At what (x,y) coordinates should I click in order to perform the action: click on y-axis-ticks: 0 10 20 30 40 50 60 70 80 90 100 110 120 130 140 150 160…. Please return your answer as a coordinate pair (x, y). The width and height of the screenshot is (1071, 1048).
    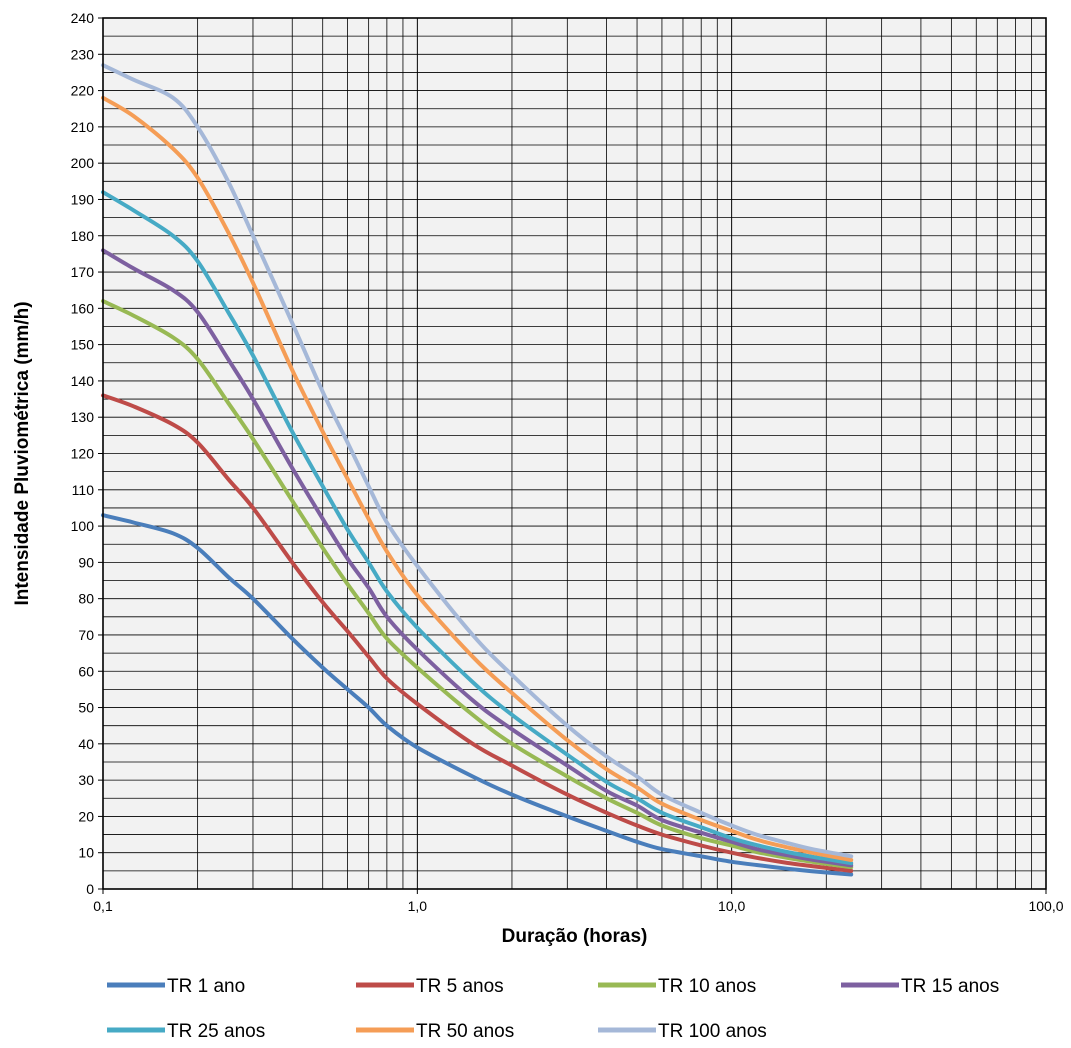
    Looking at the image, I should click on (87, 453).